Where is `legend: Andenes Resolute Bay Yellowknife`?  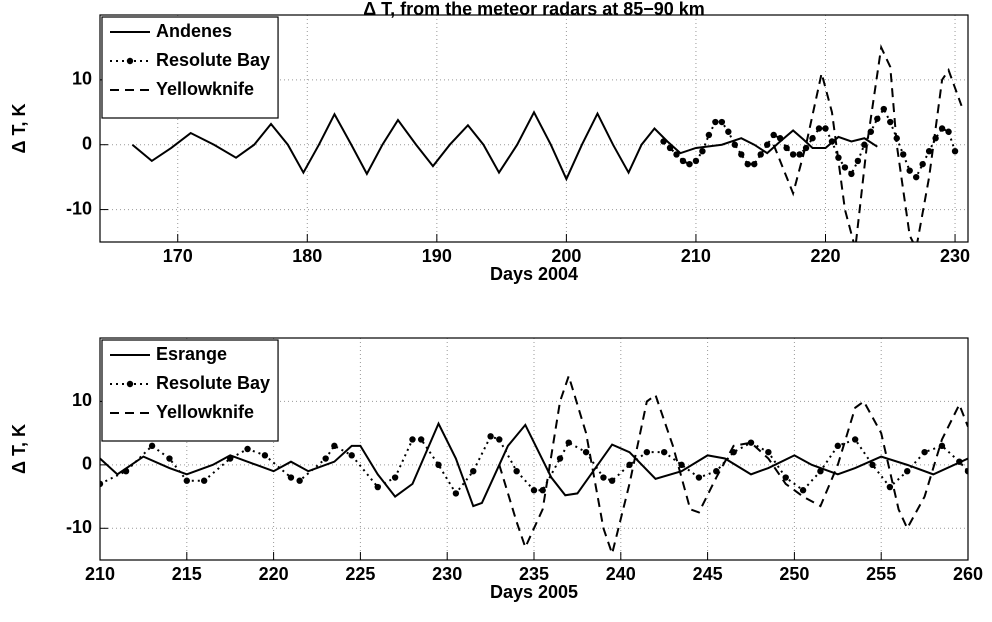
legend: Andenes Resolute Bay Yellowknife is located at coordinates (190, 67).